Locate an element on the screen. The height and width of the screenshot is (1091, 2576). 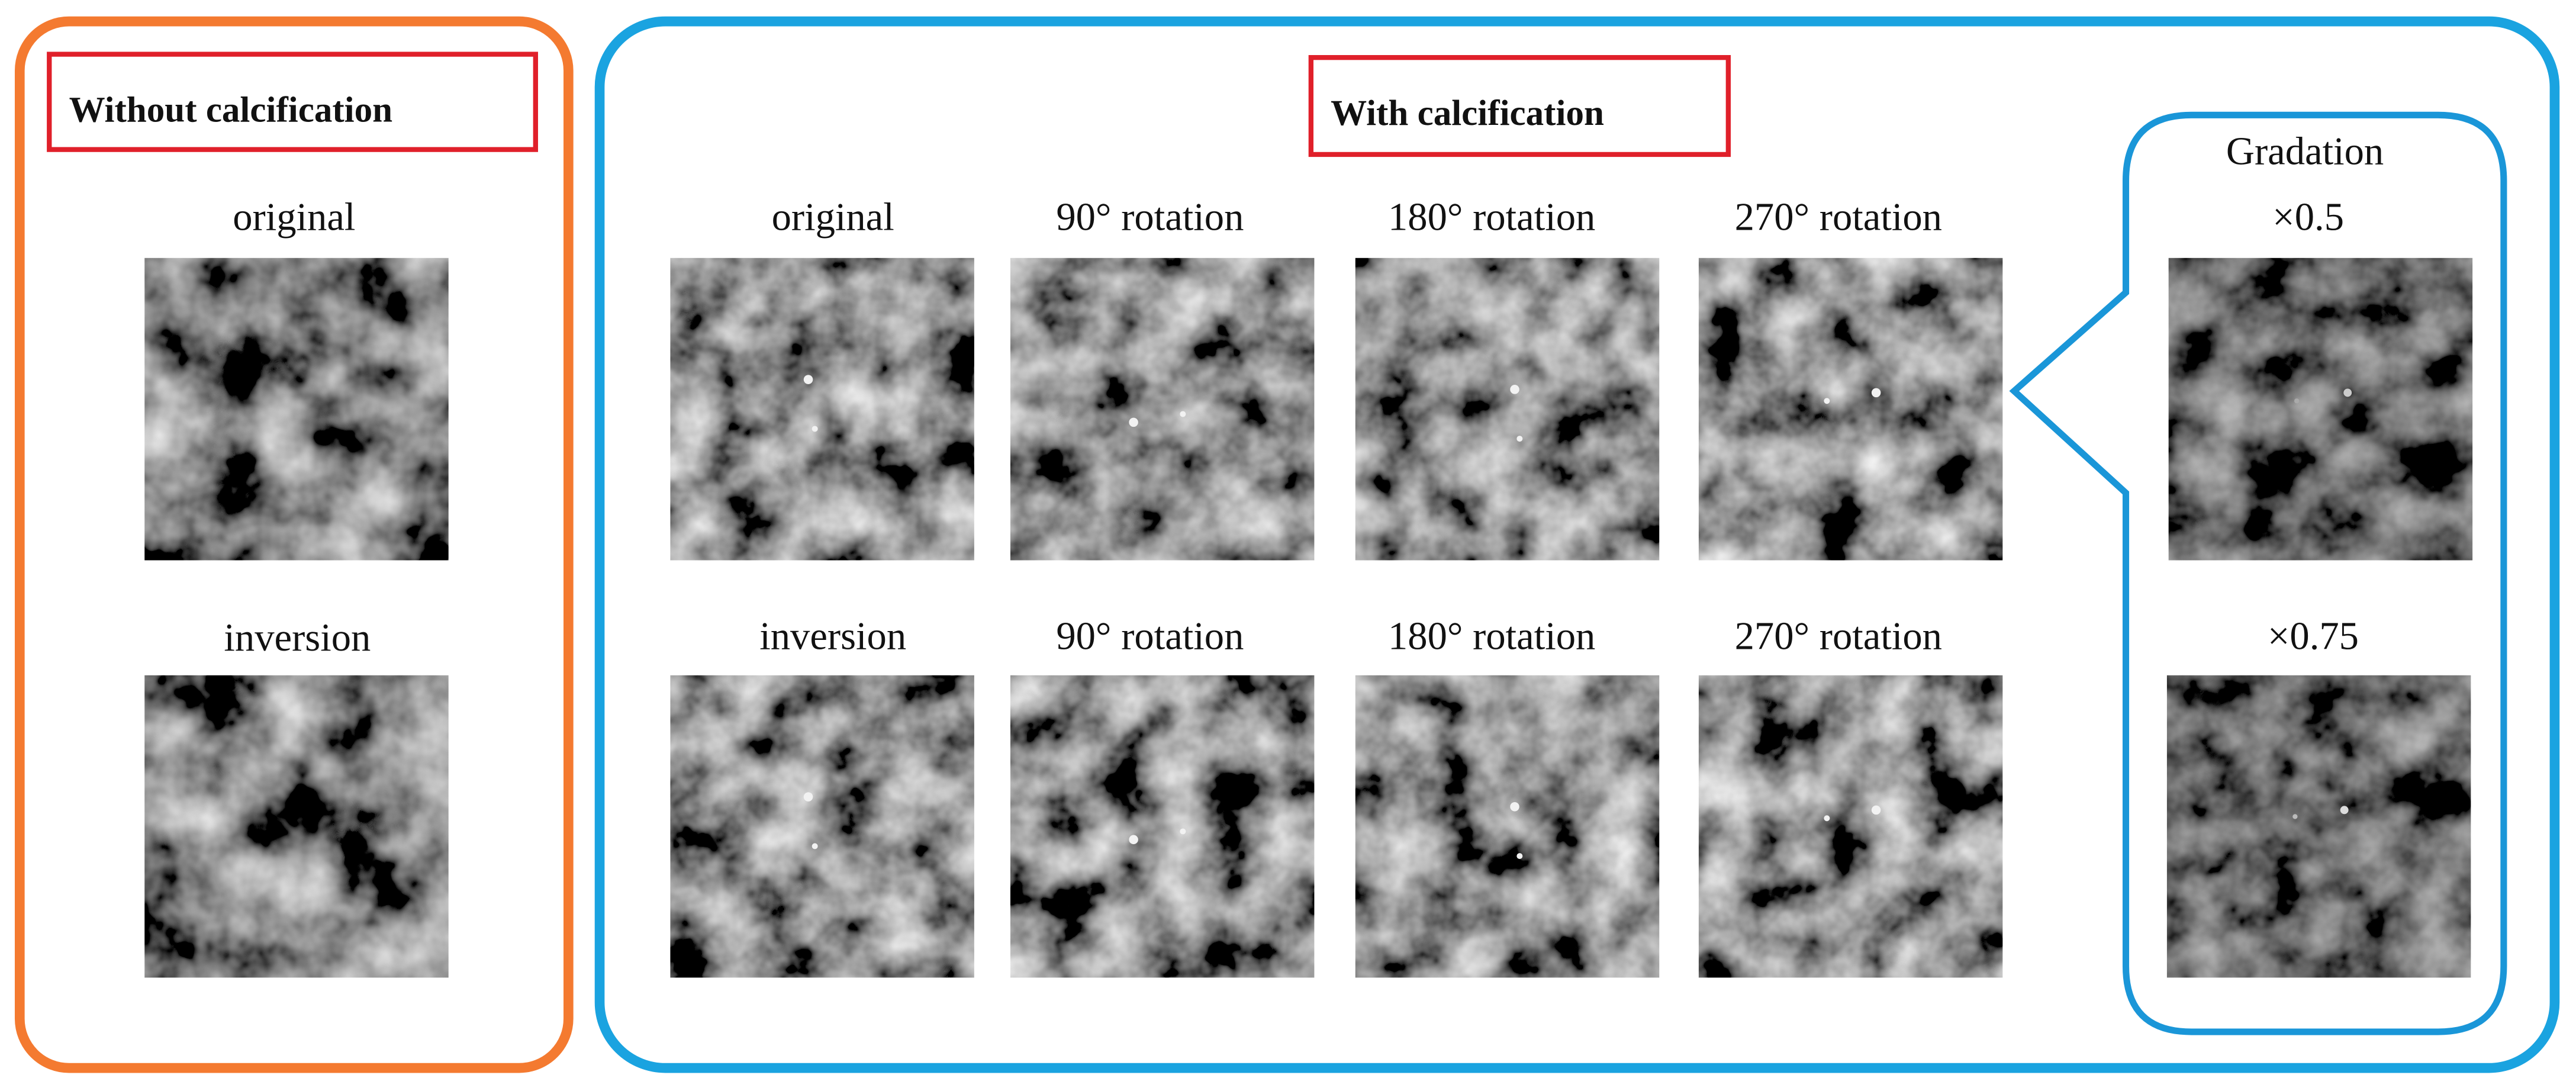
callout-title: Gradation is located at coordinates (2305, 151).